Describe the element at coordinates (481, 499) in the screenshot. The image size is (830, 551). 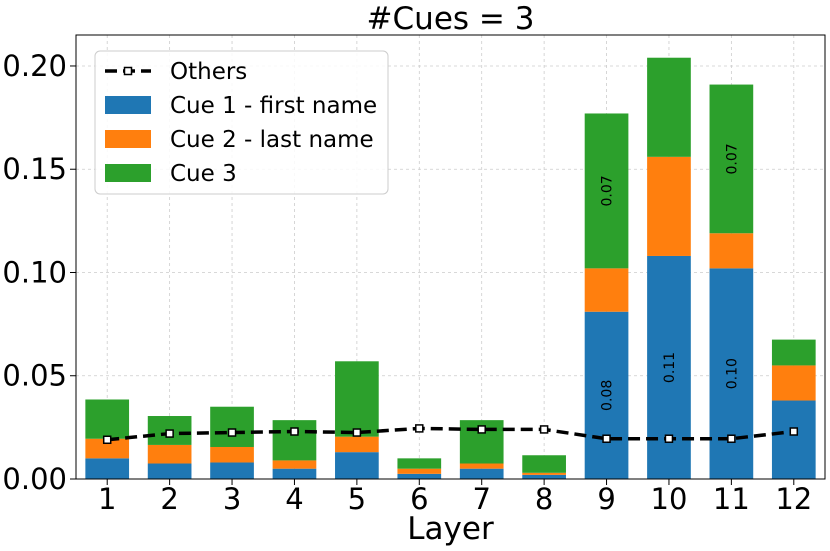
I see `x-tick-label: 7` at that location.